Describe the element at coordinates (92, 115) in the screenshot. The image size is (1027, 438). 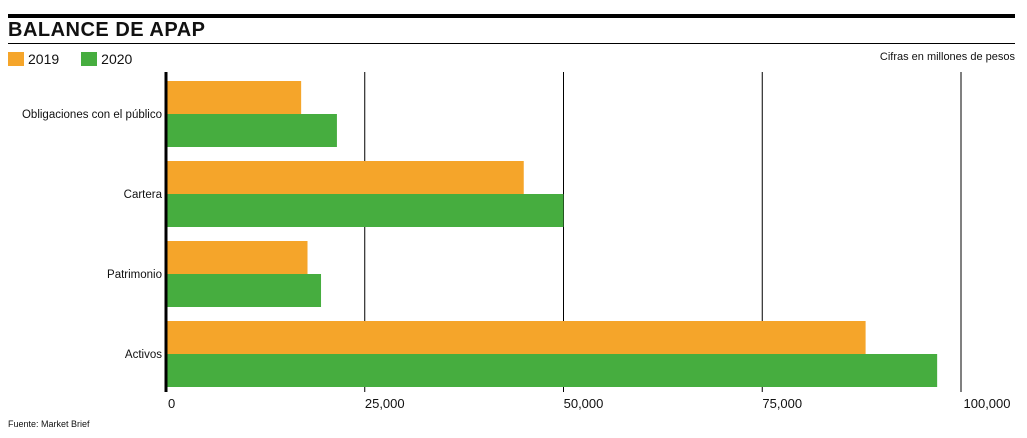
I see `category-label-0: Obligaciones con el público` at that location.